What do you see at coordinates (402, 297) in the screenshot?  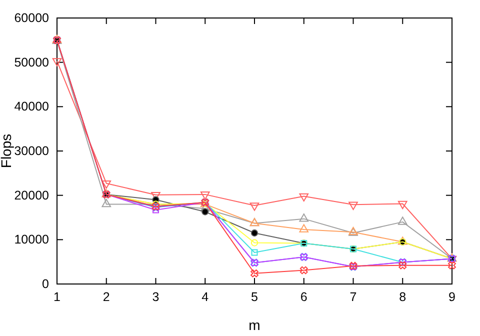 I see `x-tick-label: 8` at bounding box center [402, 297].